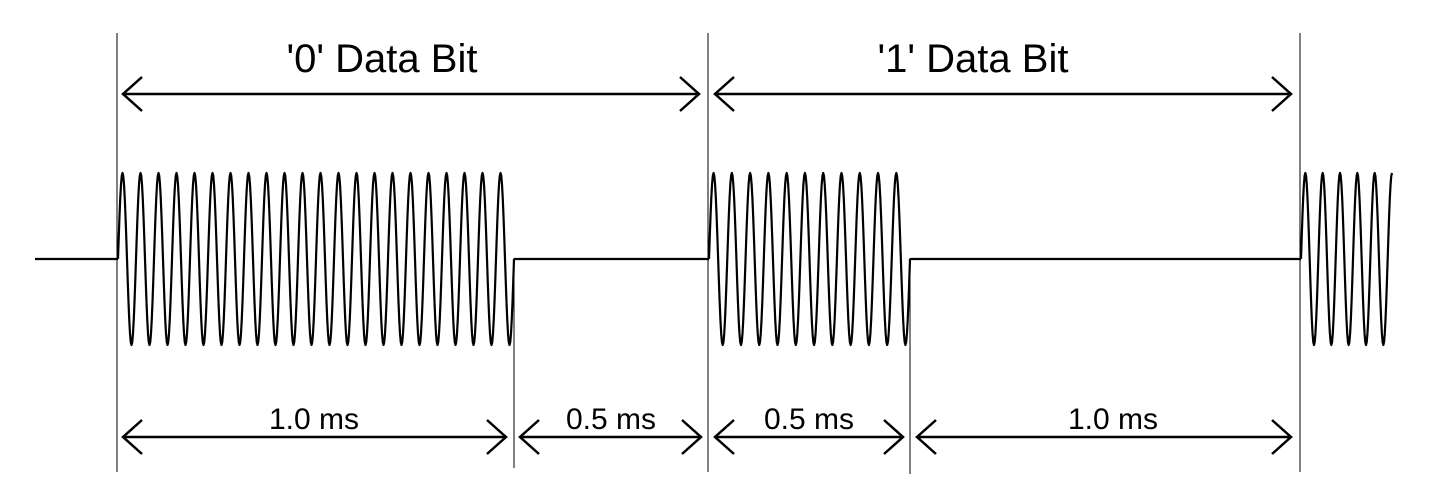 This screenshot has height=501, width=1440. What do you see at coordinates (611, 419) in the screenshot?
I see `duration-label-zero-off: 0.5 ms` at bounding box center [611, 419].